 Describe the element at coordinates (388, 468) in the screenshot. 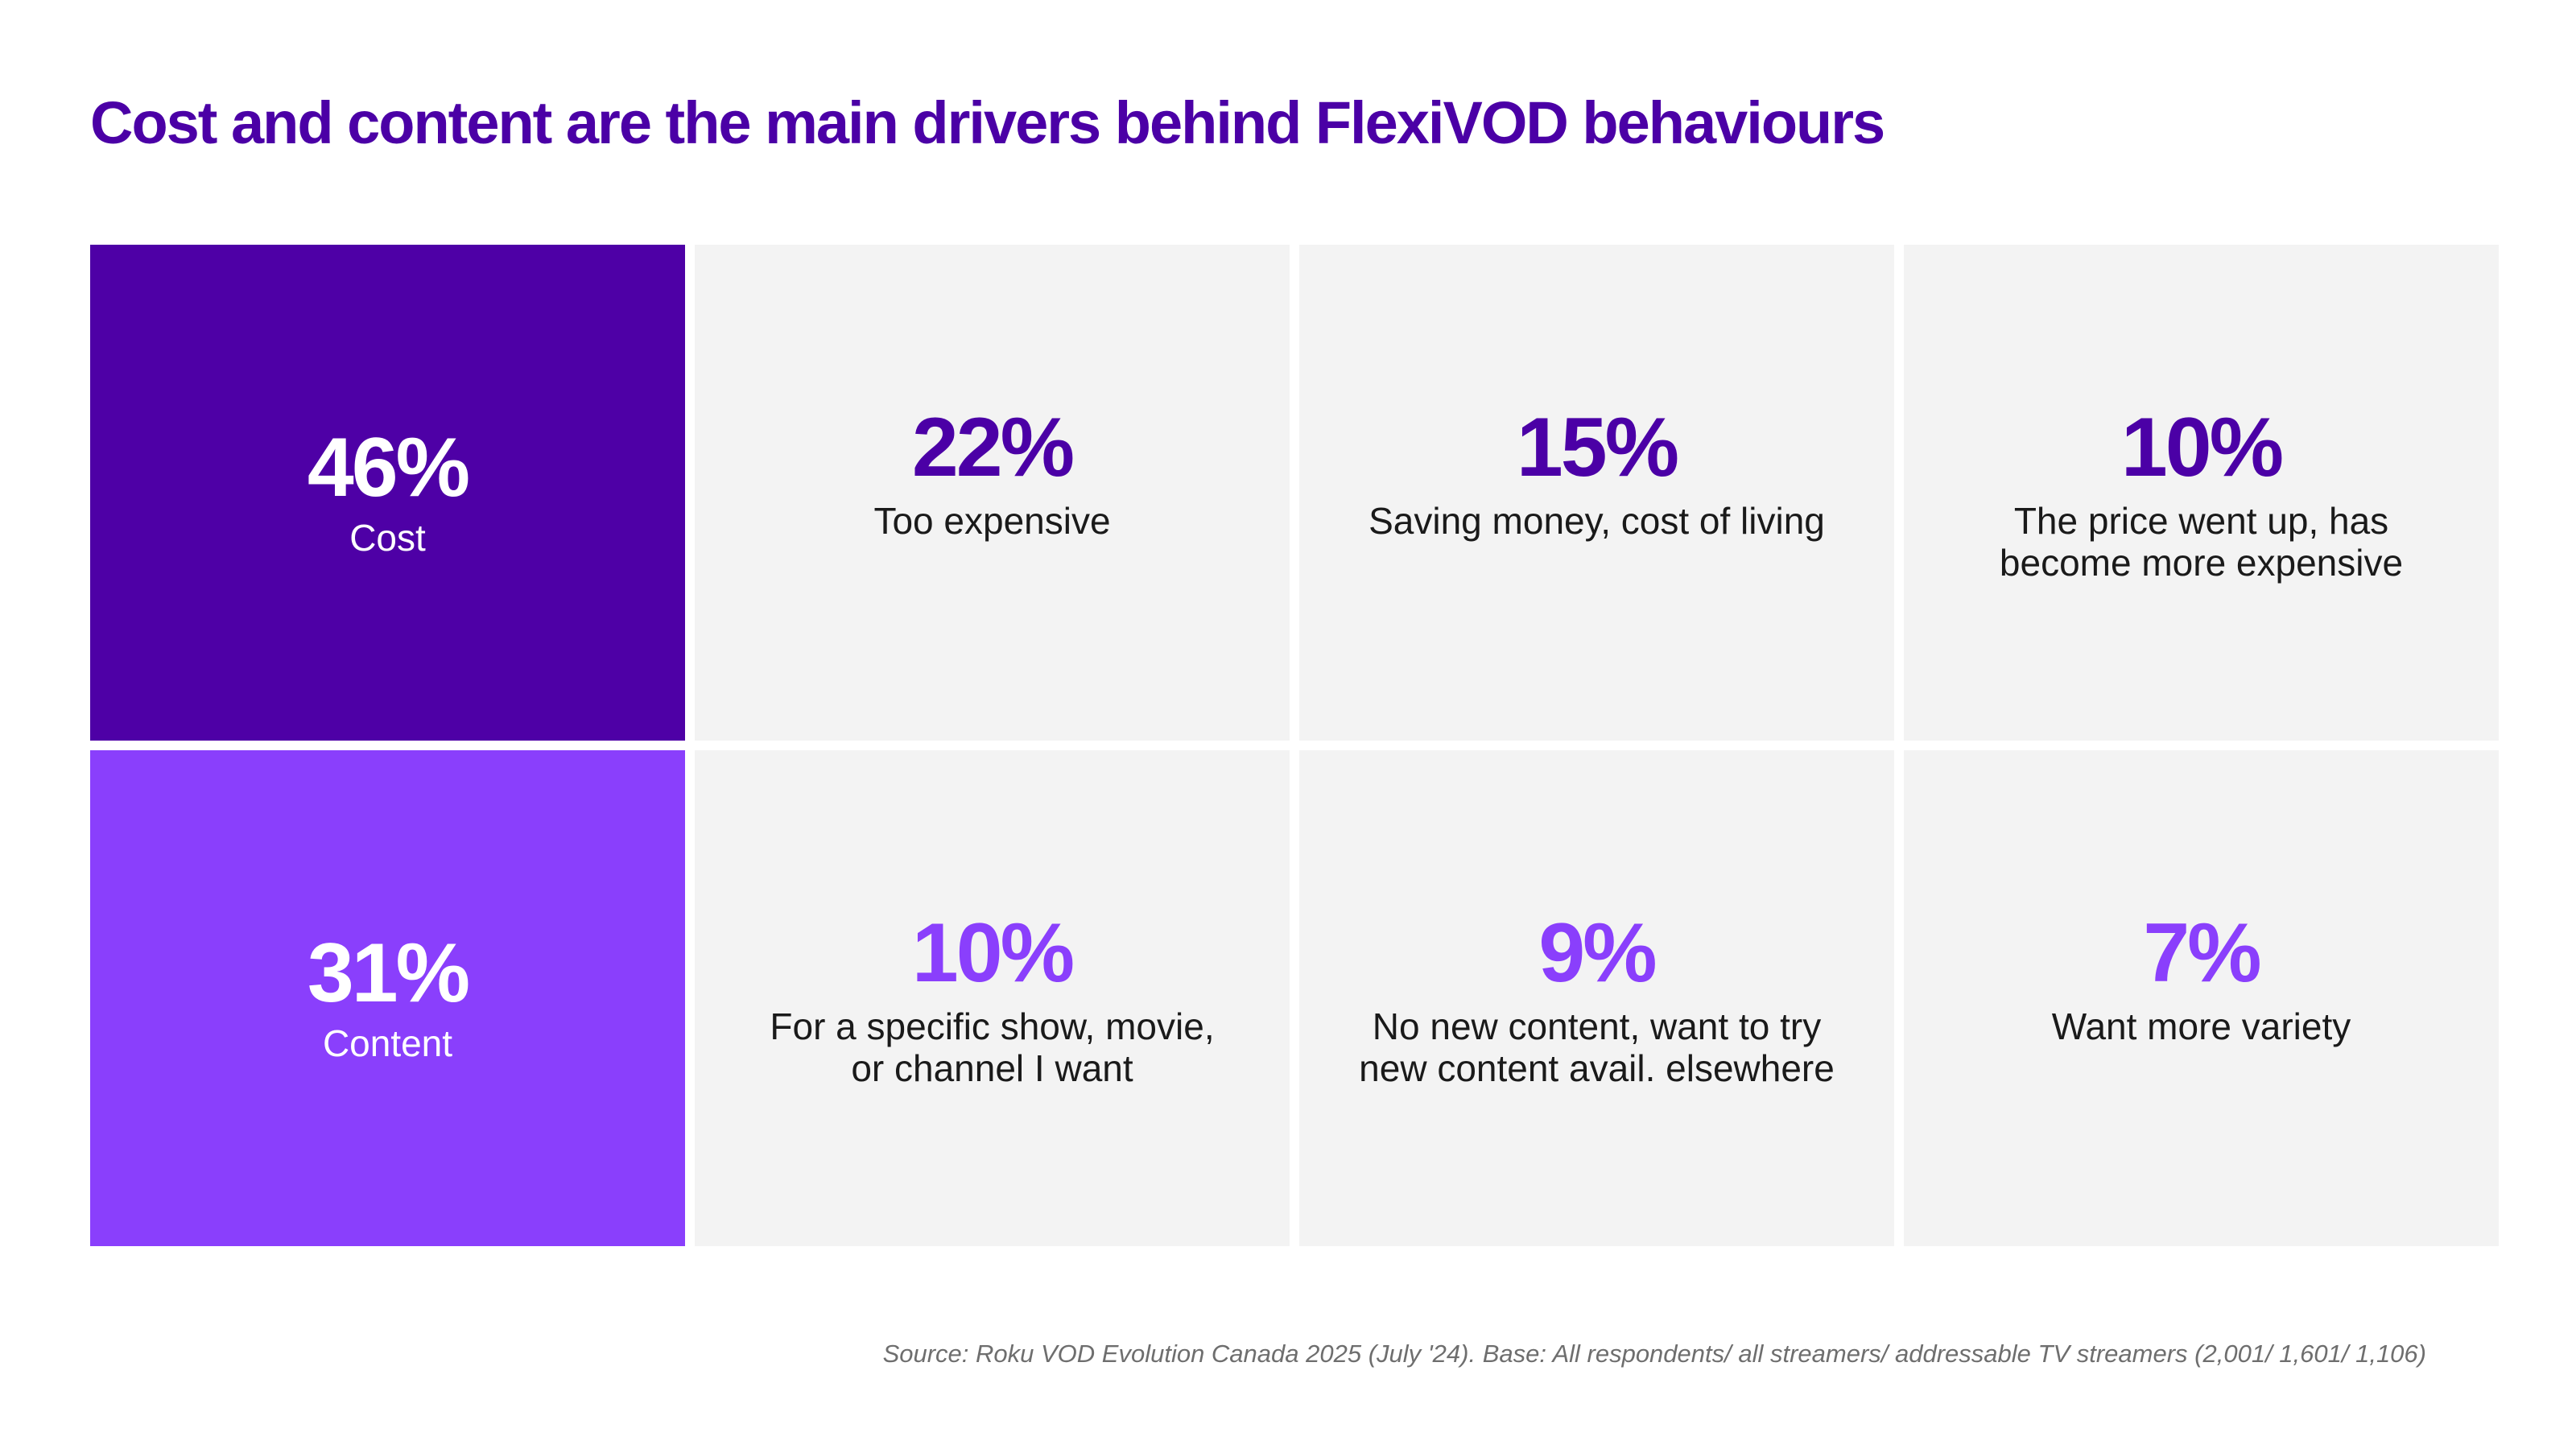

I see `cost-total-value: 46%` at that location.